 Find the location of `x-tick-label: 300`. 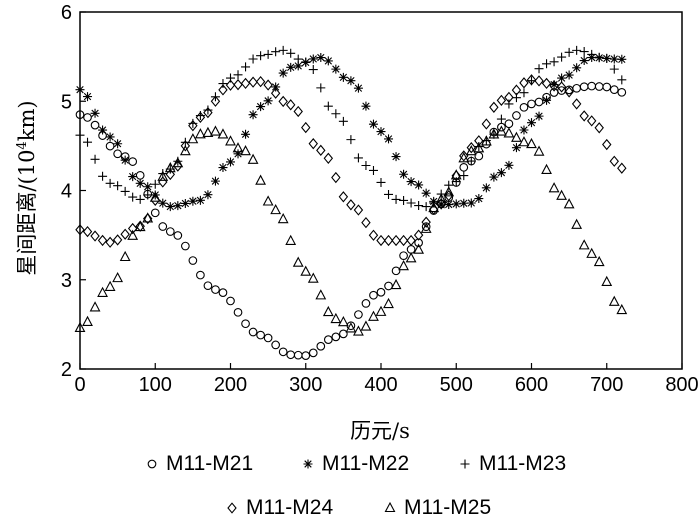

x-tick-label: 300 is located at coordinates (305, 385).